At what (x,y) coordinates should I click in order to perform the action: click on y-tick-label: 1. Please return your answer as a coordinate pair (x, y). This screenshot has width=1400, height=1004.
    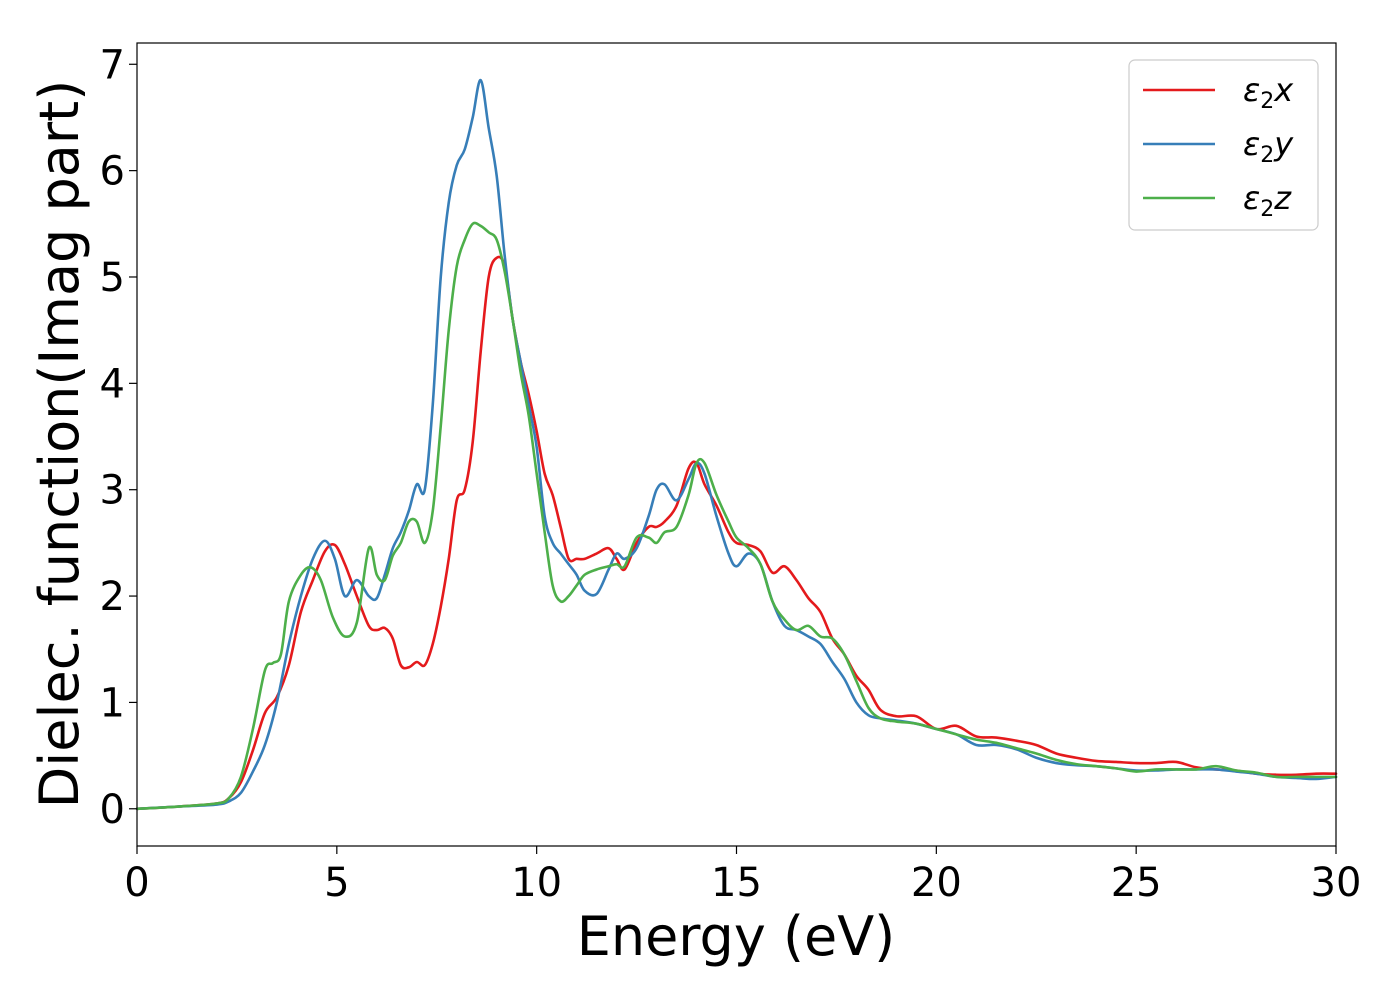
    Looking at the image, I should click on (112, 703).